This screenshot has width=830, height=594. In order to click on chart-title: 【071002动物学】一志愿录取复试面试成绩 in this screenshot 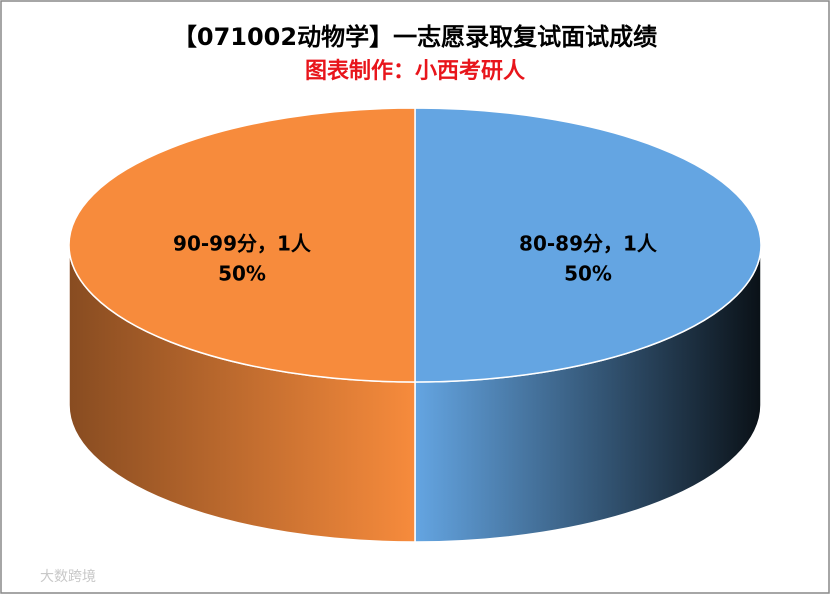, I will do `click(415, 37)`.